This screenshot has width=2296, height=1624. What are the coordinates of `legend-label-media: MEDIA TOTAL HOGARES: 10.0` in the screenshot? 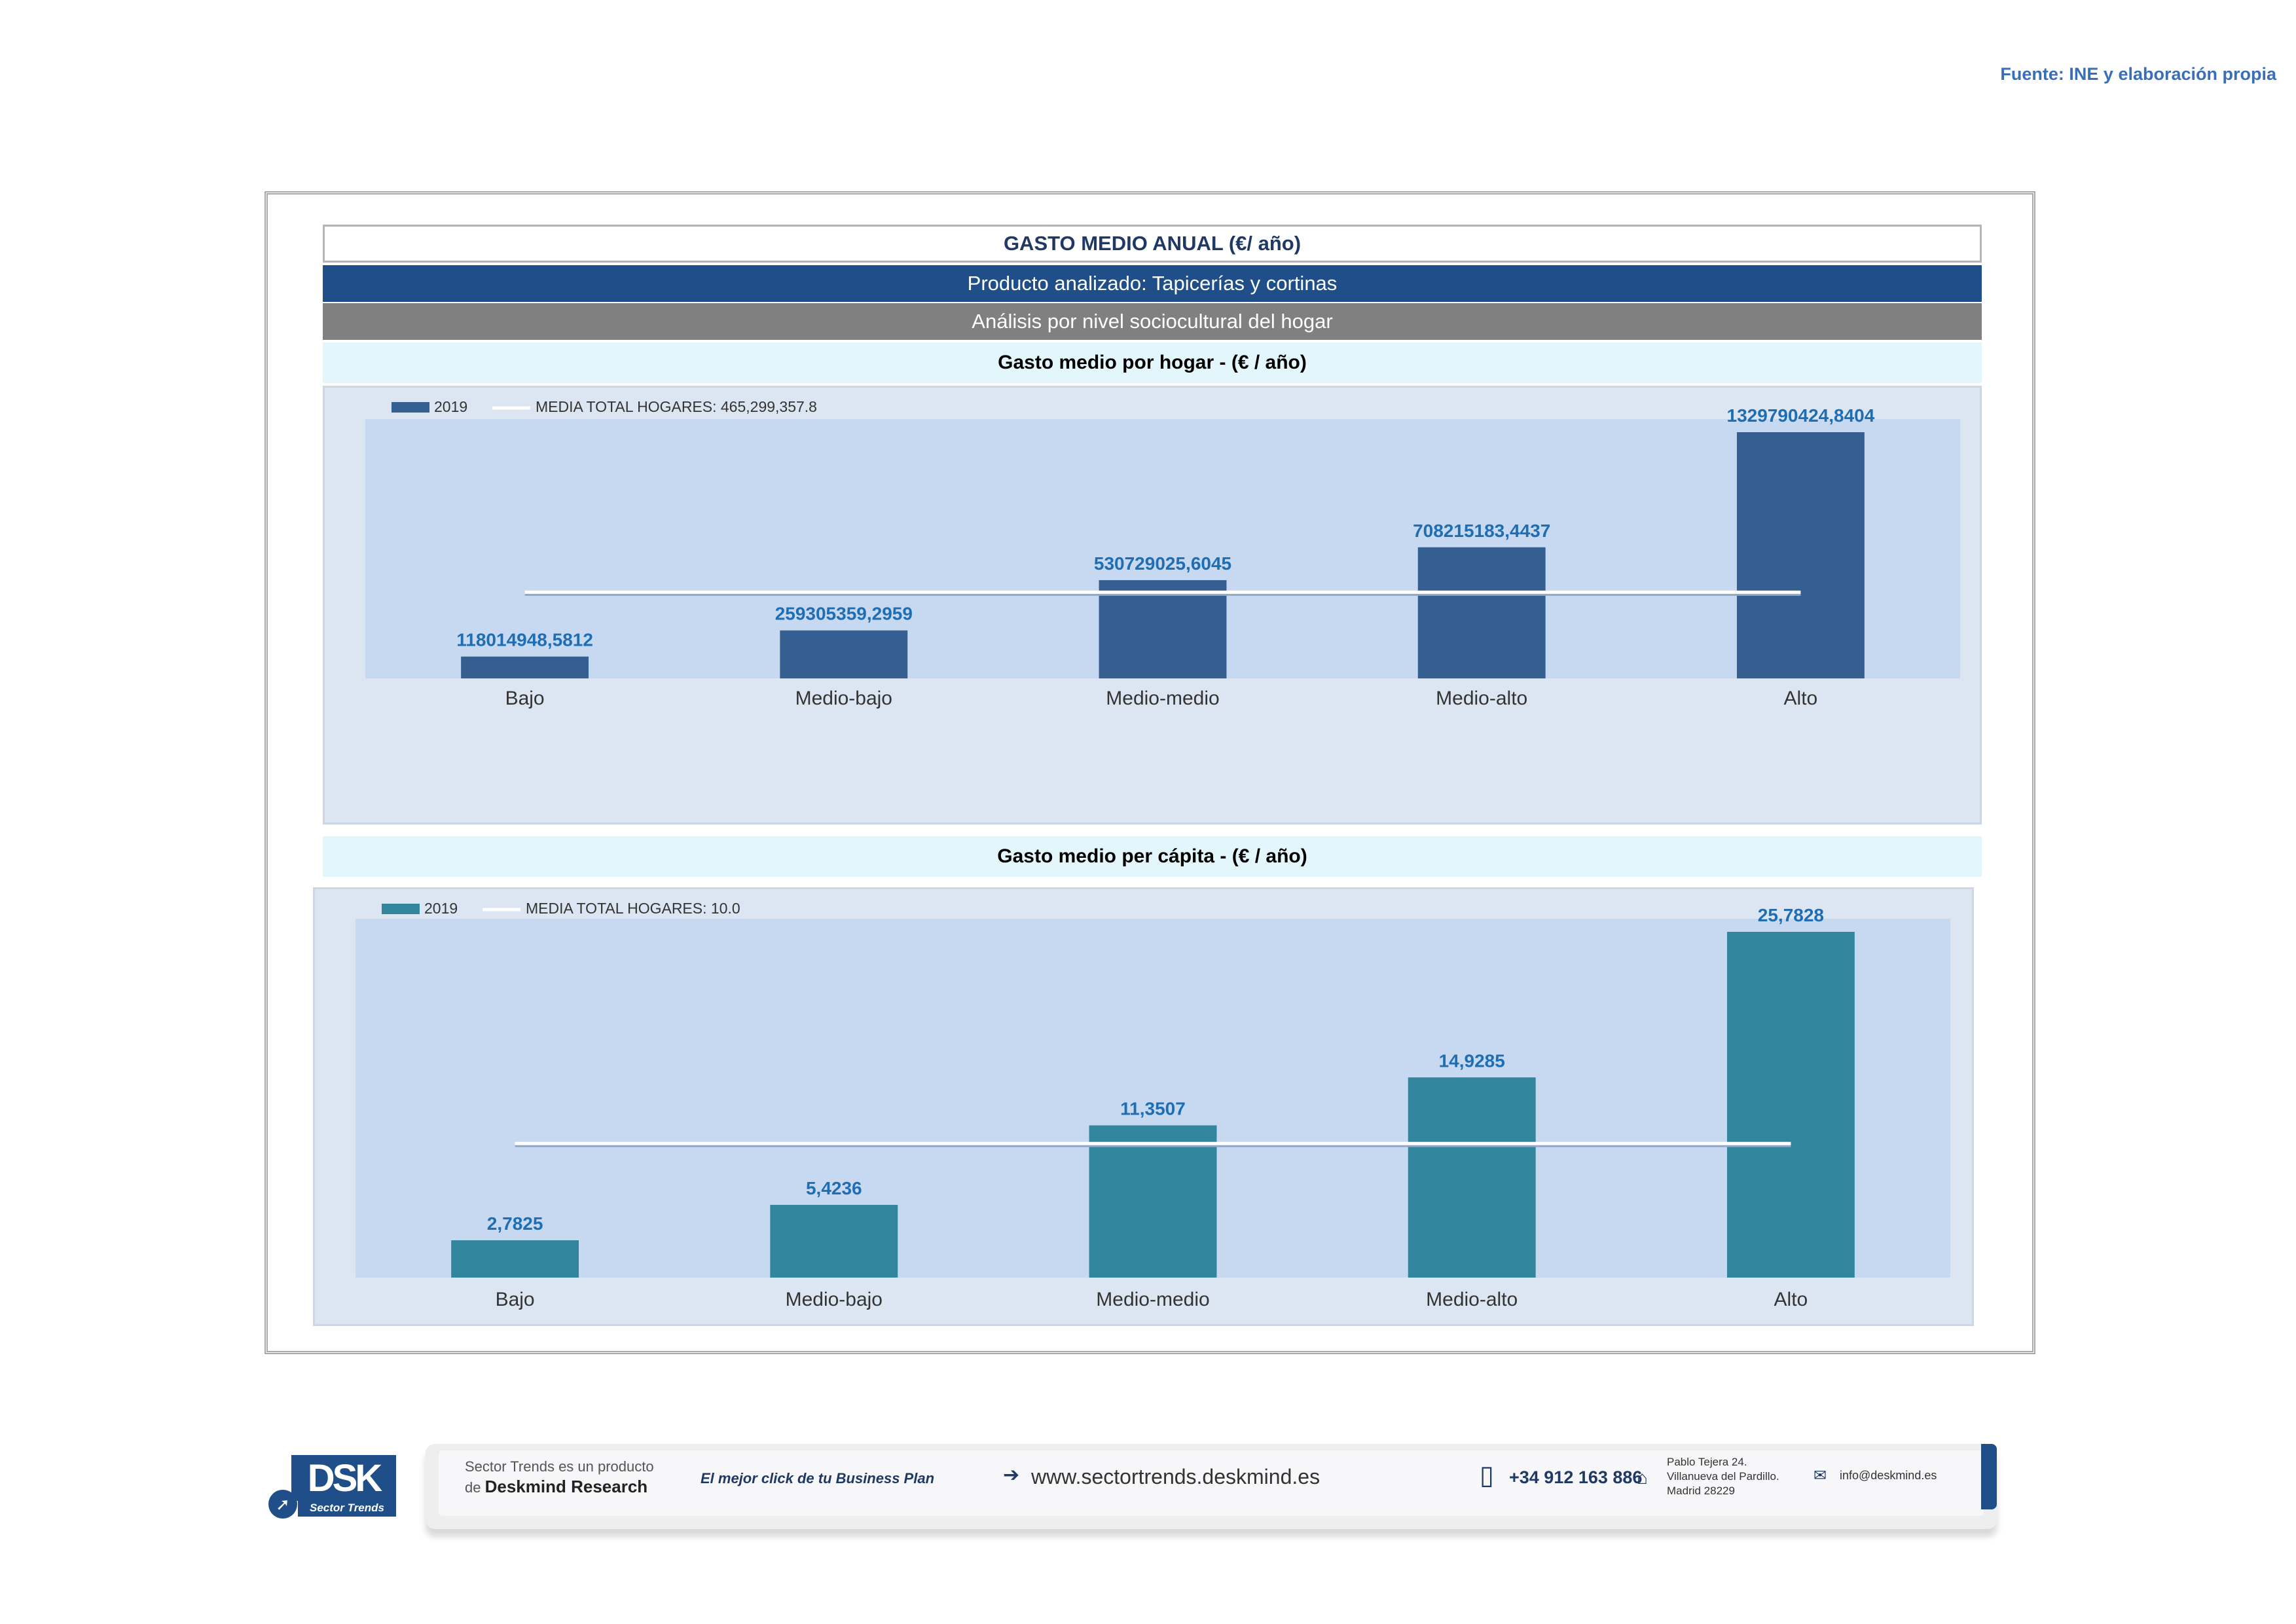 It's located at (633, 908).